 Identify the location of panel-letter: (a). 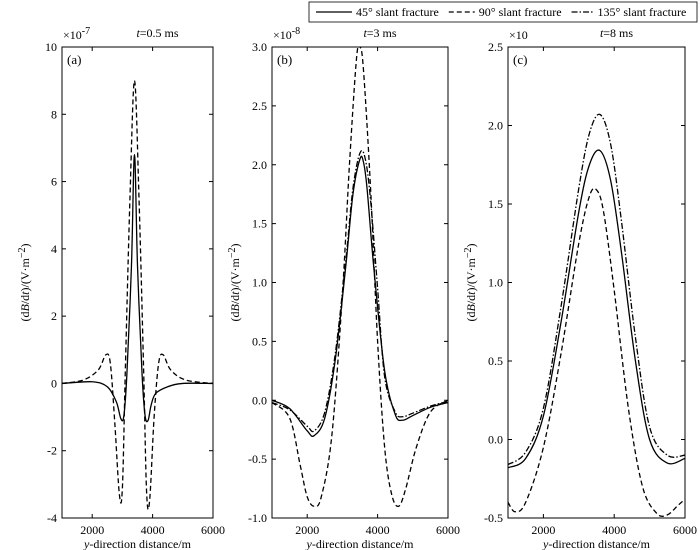
(74, 59).